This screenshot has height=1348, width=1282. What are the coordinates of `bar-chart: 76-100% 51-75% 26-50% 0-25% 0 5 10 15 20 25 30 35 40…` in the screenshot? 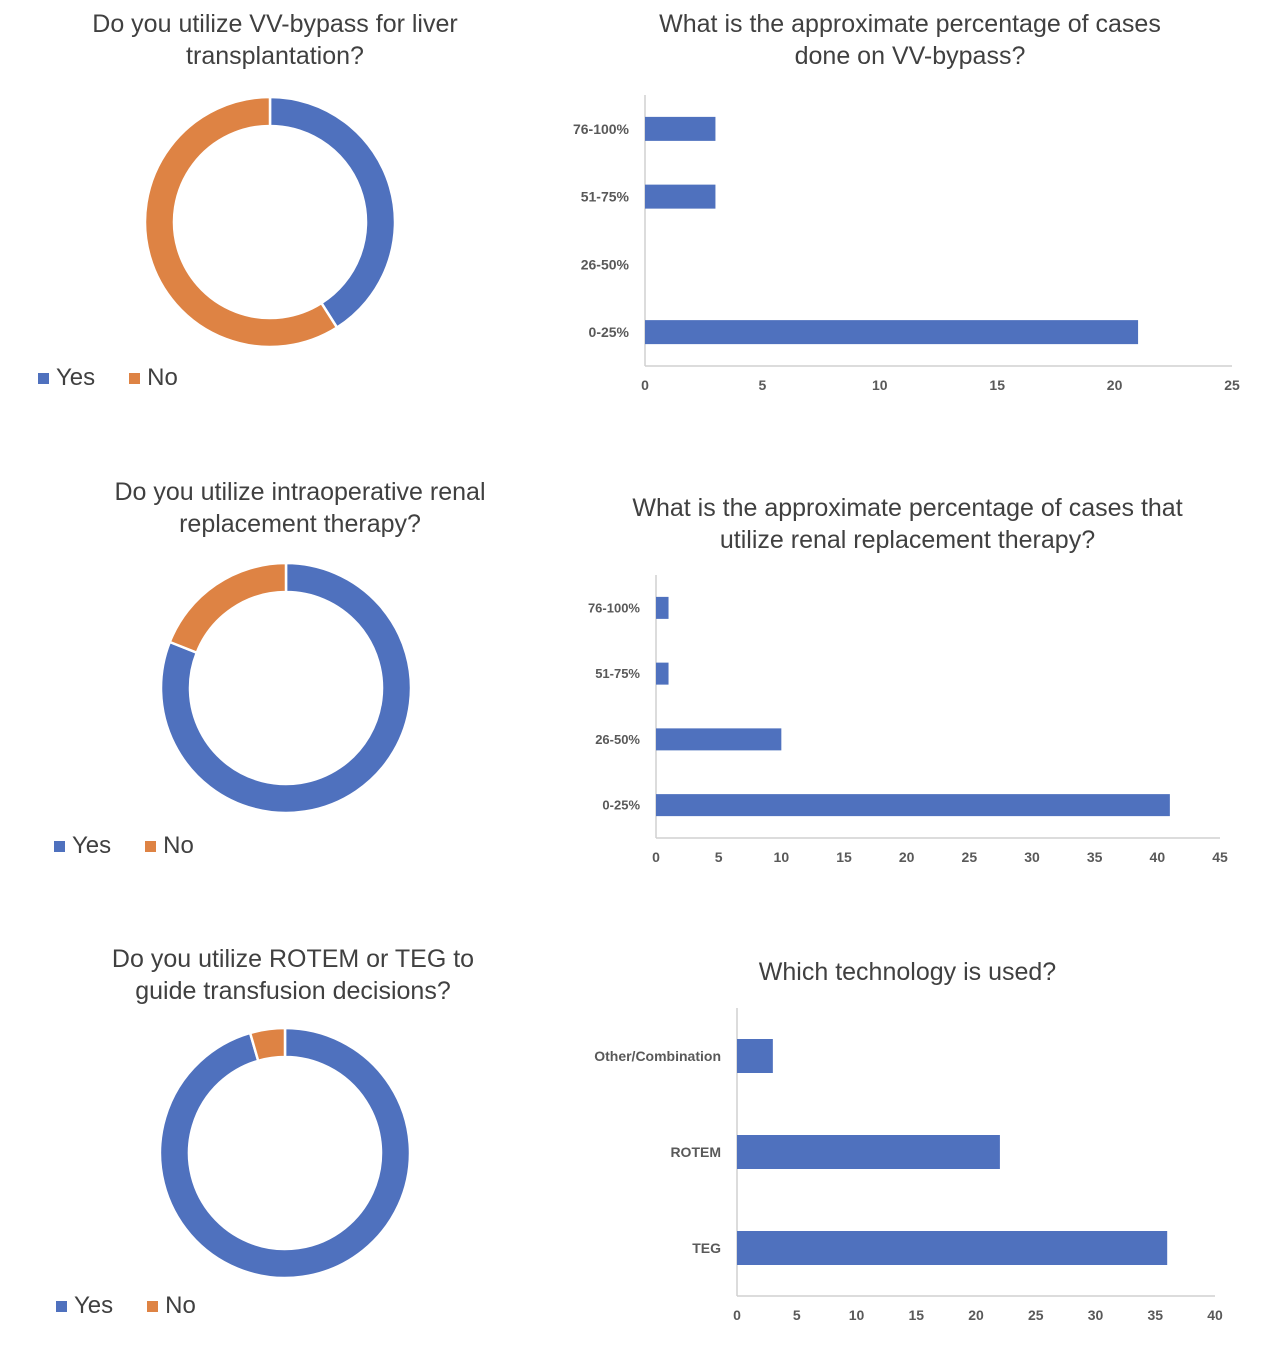 It's located at (908, 720).